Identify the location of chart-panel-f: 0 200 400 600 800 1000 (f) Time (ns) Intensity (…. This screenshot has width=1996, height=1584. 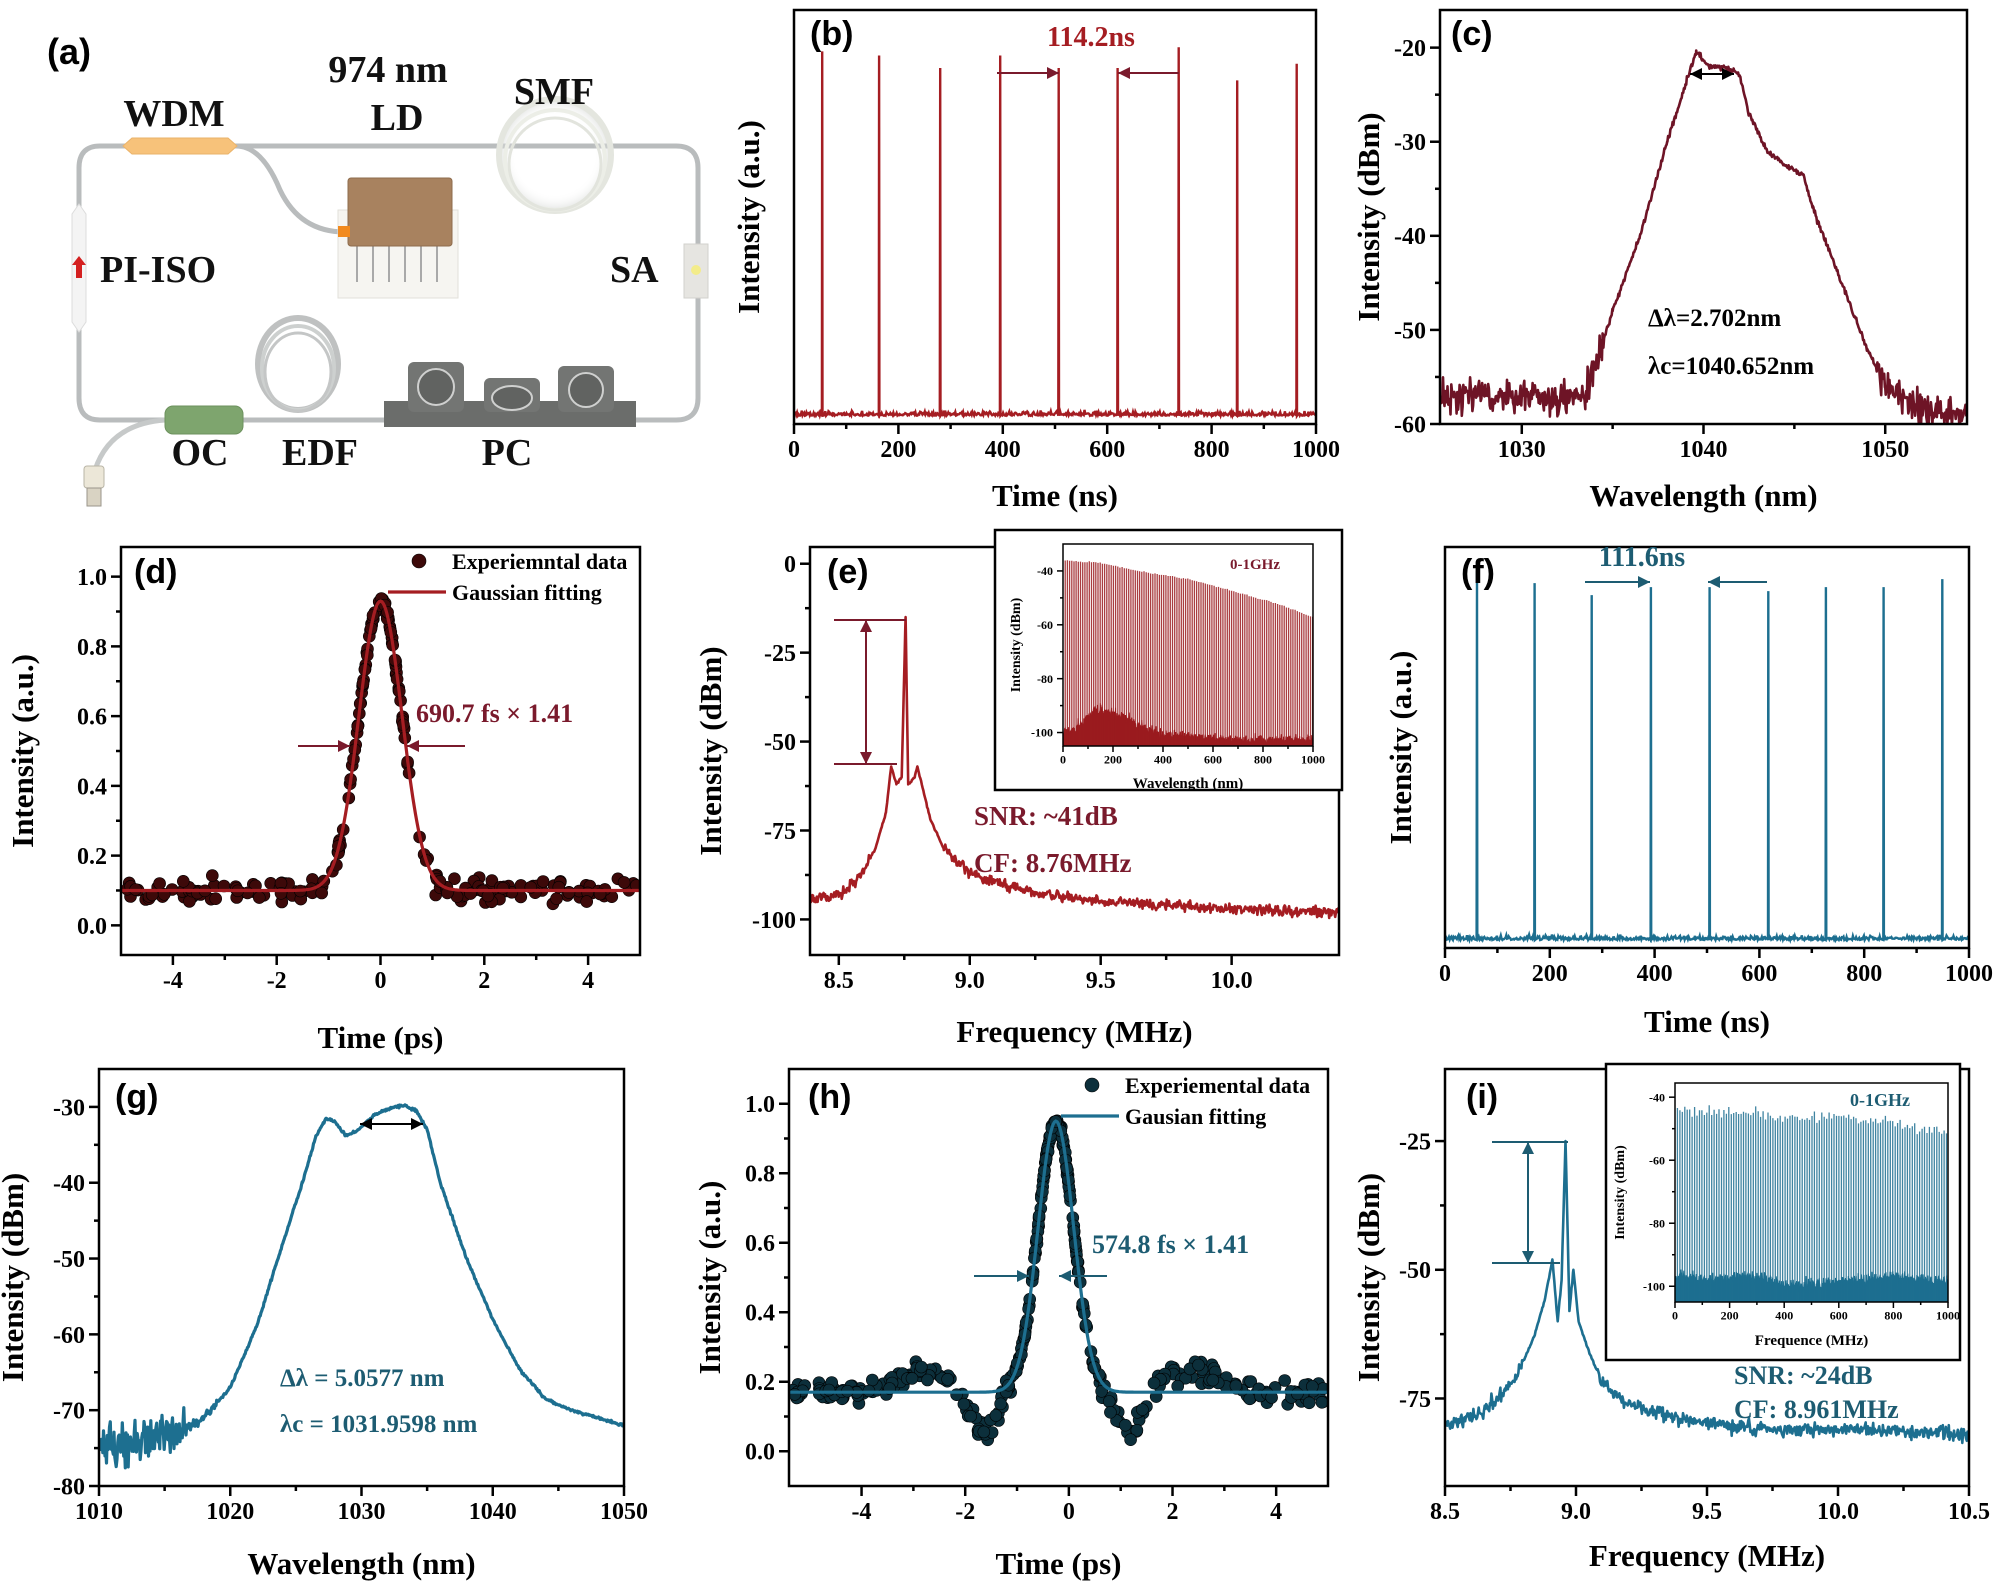
(1688, 790).